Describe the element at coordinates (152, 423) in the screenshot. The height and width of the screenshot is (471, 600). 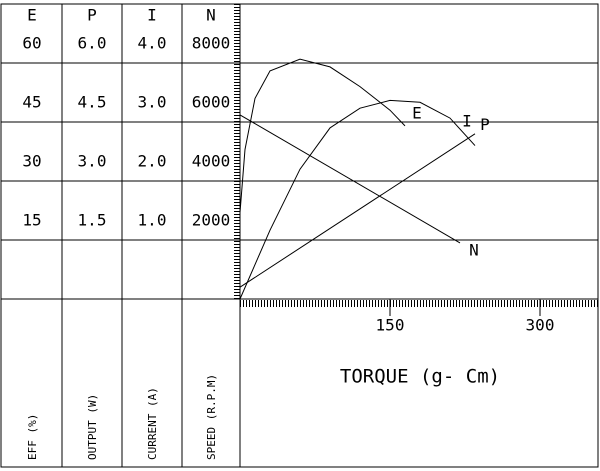
I see `axis-title: CURRENT (A)` at that location.